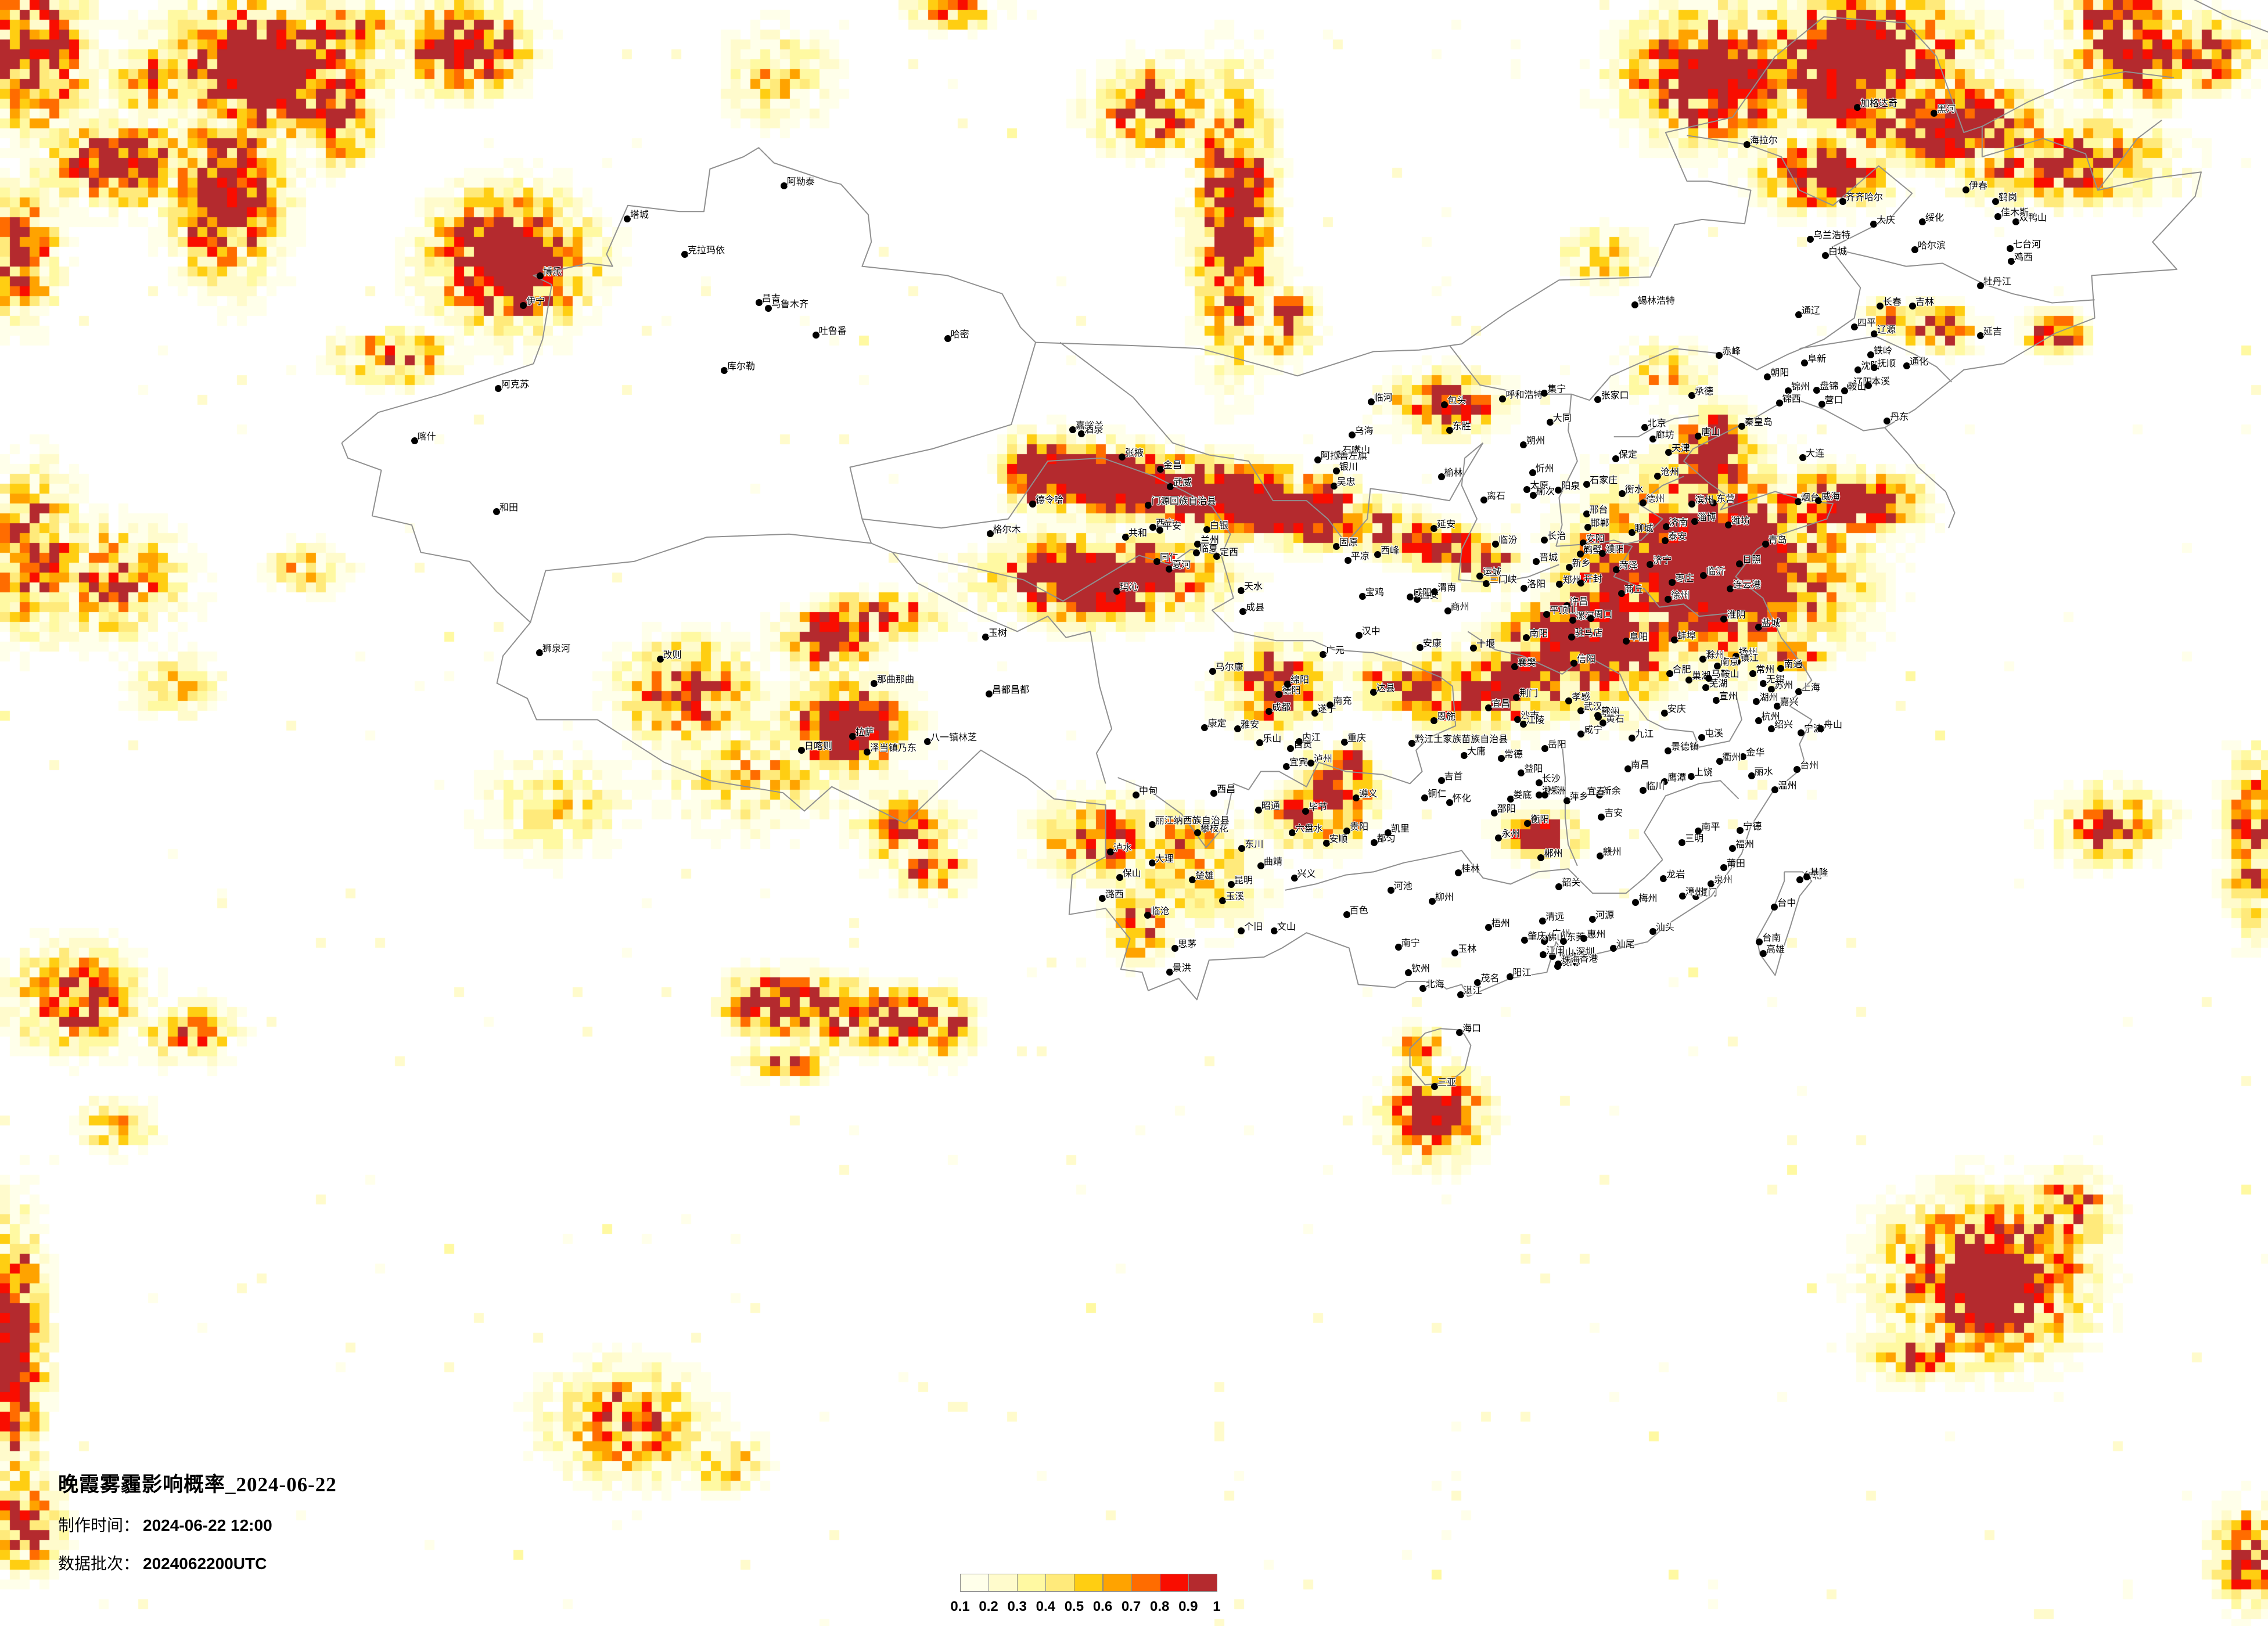 The height and width of the screenshot is (1626, 2268). I want to click on city-label: 河源, so click(1605, 916).